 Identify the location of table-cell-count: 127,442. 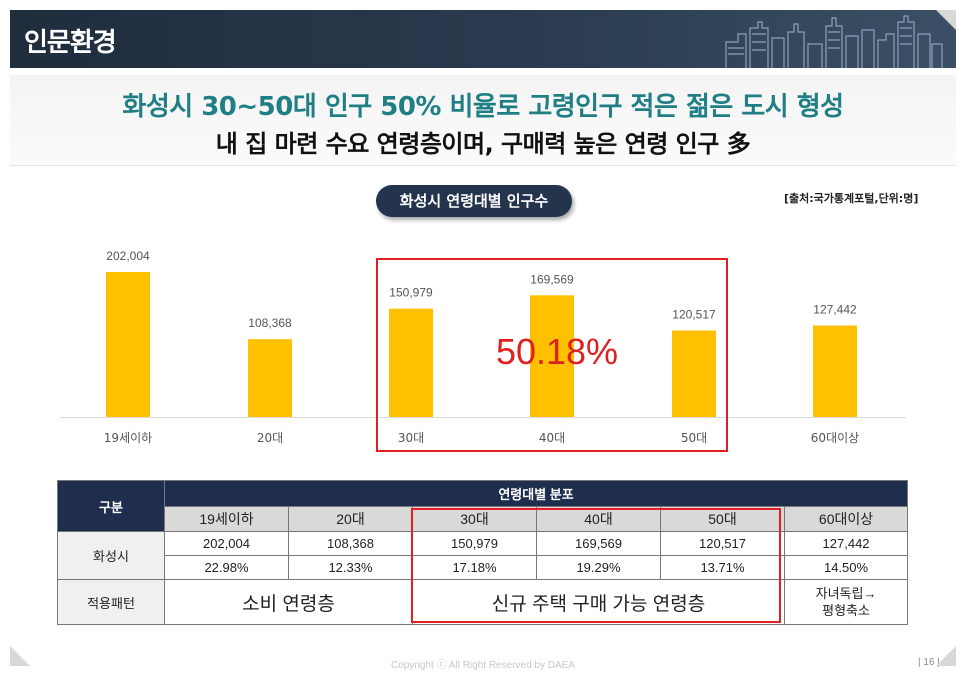
(846, 543).